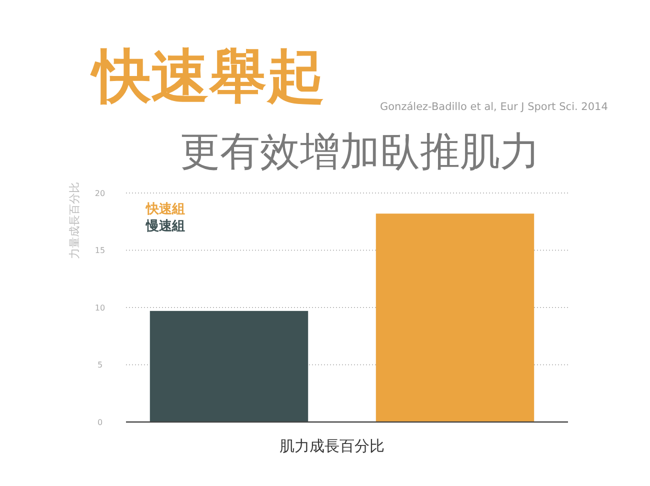 This screenshot has width=650, height=486. Describe the element at coordinates (165, 209) in the screenshot. I see `text: 快速組` at that location.